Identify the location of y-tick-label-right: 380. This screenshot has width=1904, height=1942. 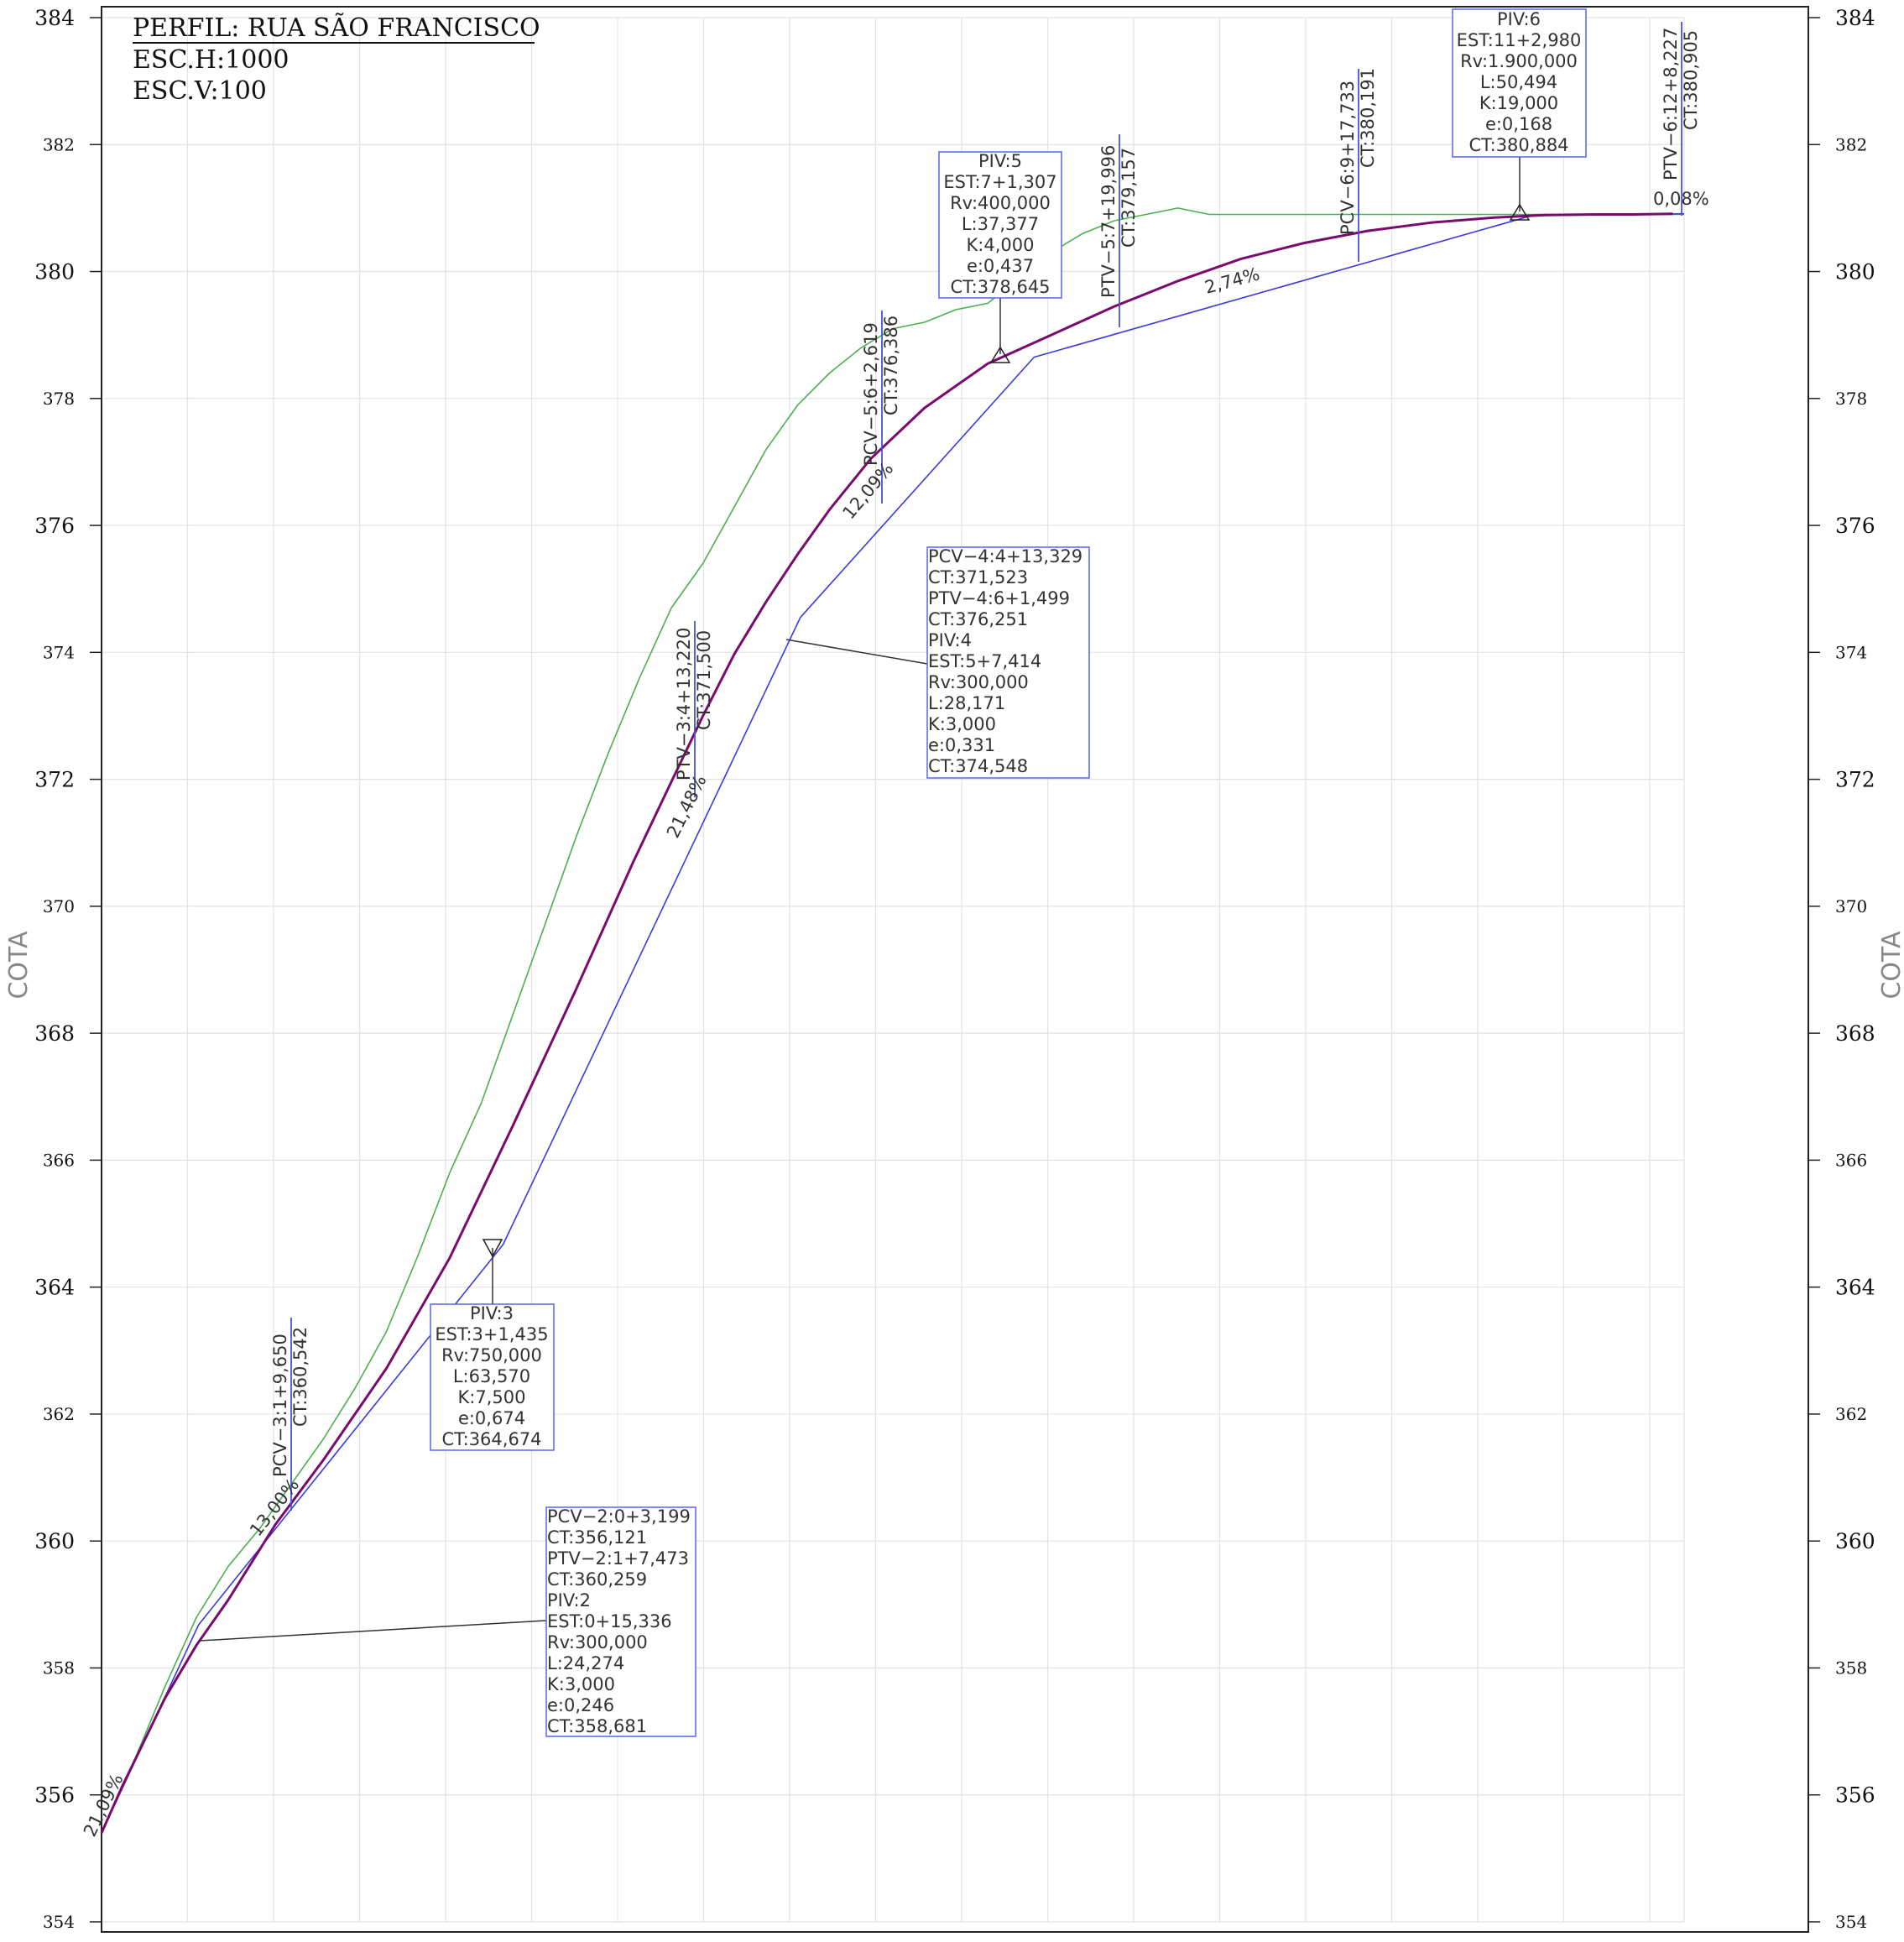
(1855, 271).